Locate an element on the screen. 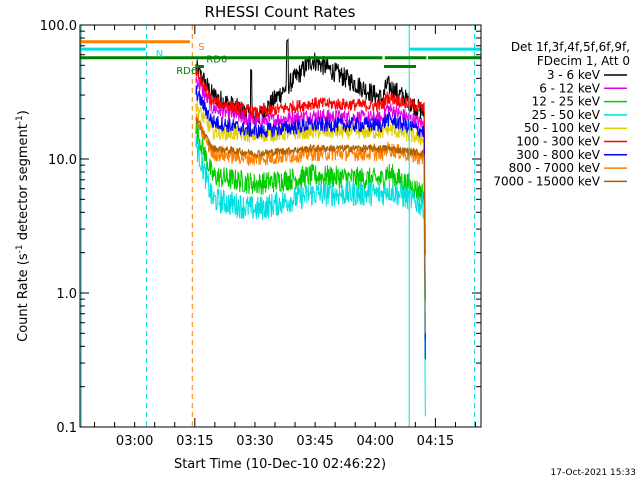 This screenshot has height=480, width=640. annotation-layer: S N RD0 RD6 is located at coordinates (192, 59).